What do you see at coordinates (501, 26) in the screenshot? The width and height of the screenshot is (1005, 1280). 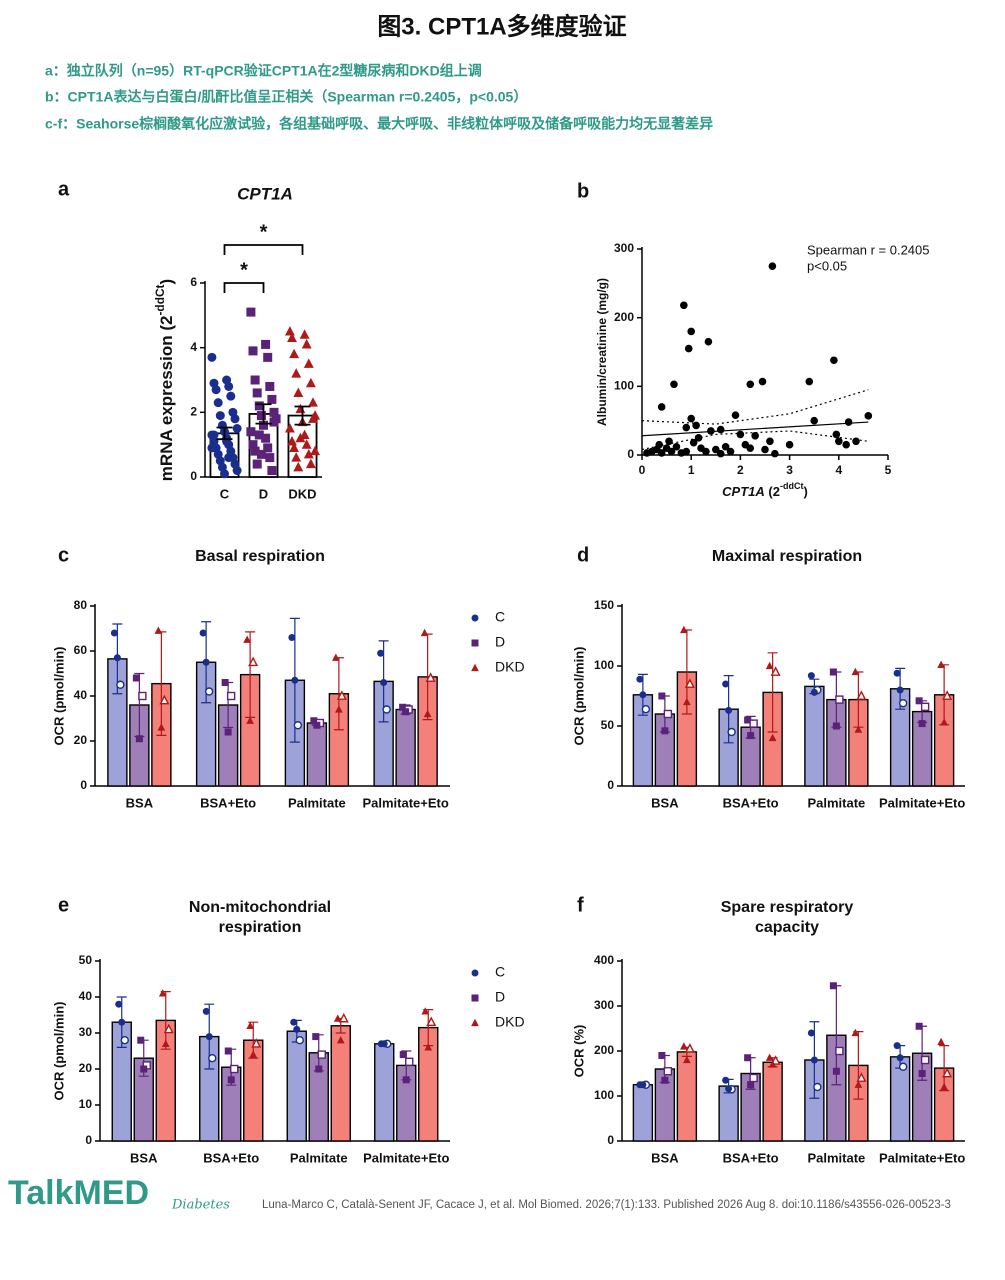 I see `figure-title: 图3. CPT1A多维度验证` at bounding box center [501, 26].